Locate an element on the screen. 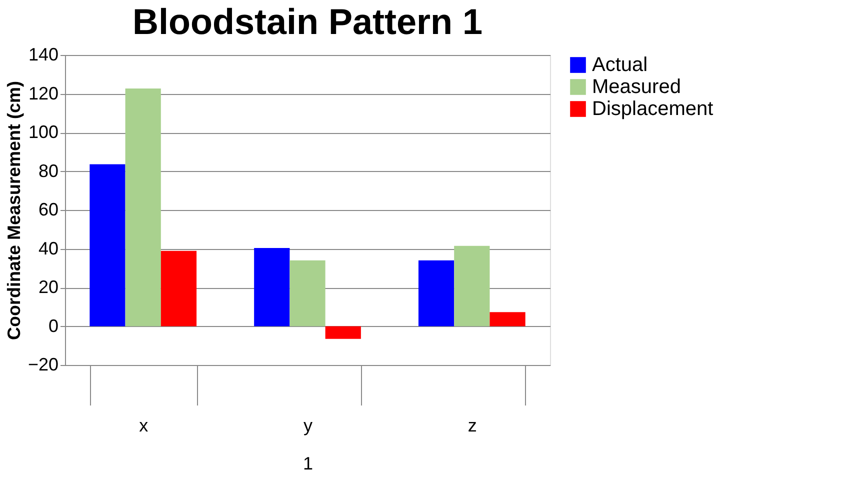 The height and width of the screenshot is (501, 860). y-tick-label: 120 is located at coordinates (43, 93).